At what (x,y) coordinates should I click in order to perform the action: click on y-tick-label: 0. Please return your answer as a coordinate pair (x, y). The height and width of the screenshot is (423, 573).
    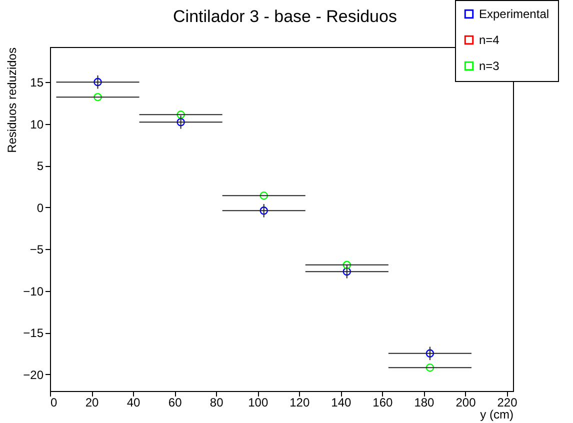
    Looking at the image, I should click on (40, 207).